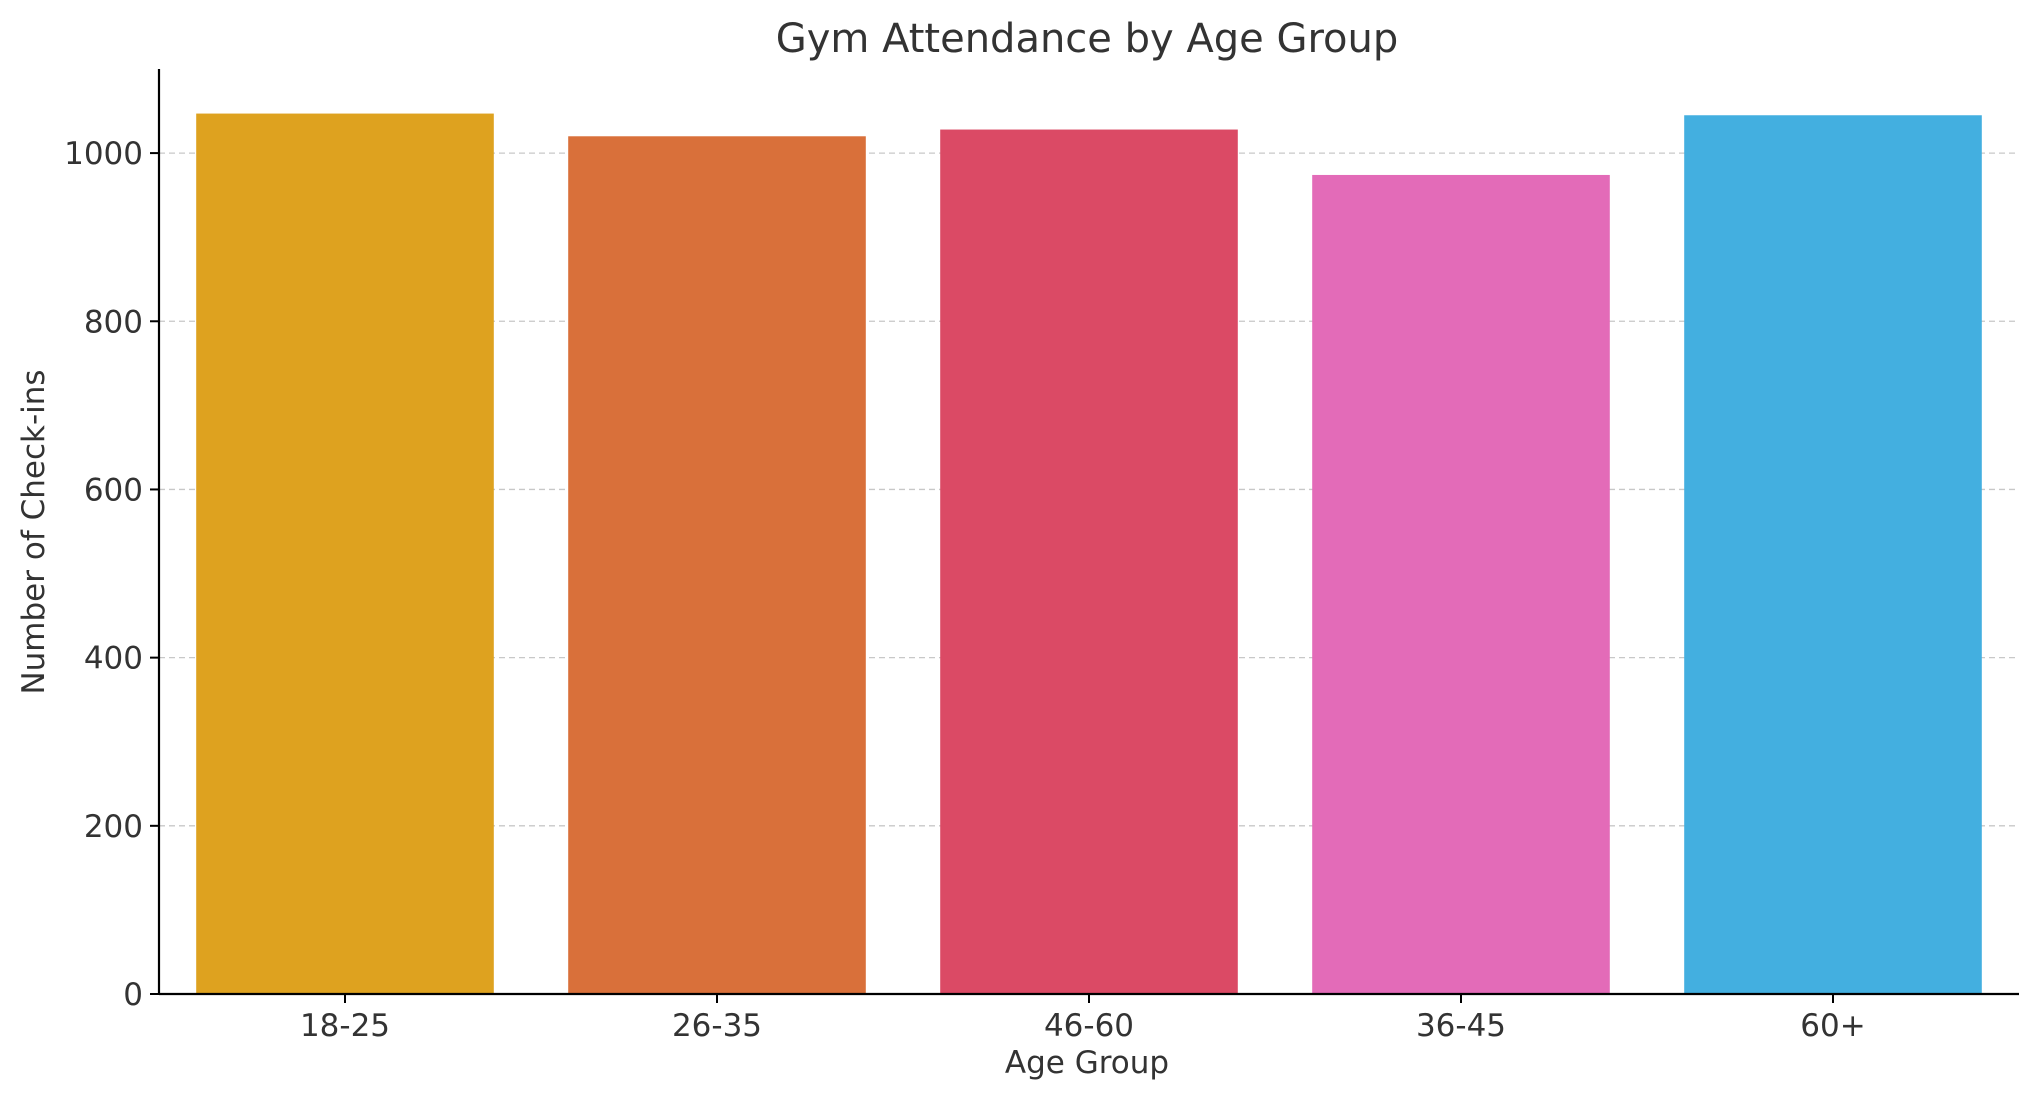 The width and height of the screenshot is (2038, 1105). Describe the element at coordinates (1832, 1026) in the screenshot. I see `x-tick-label: 60+` at that location.